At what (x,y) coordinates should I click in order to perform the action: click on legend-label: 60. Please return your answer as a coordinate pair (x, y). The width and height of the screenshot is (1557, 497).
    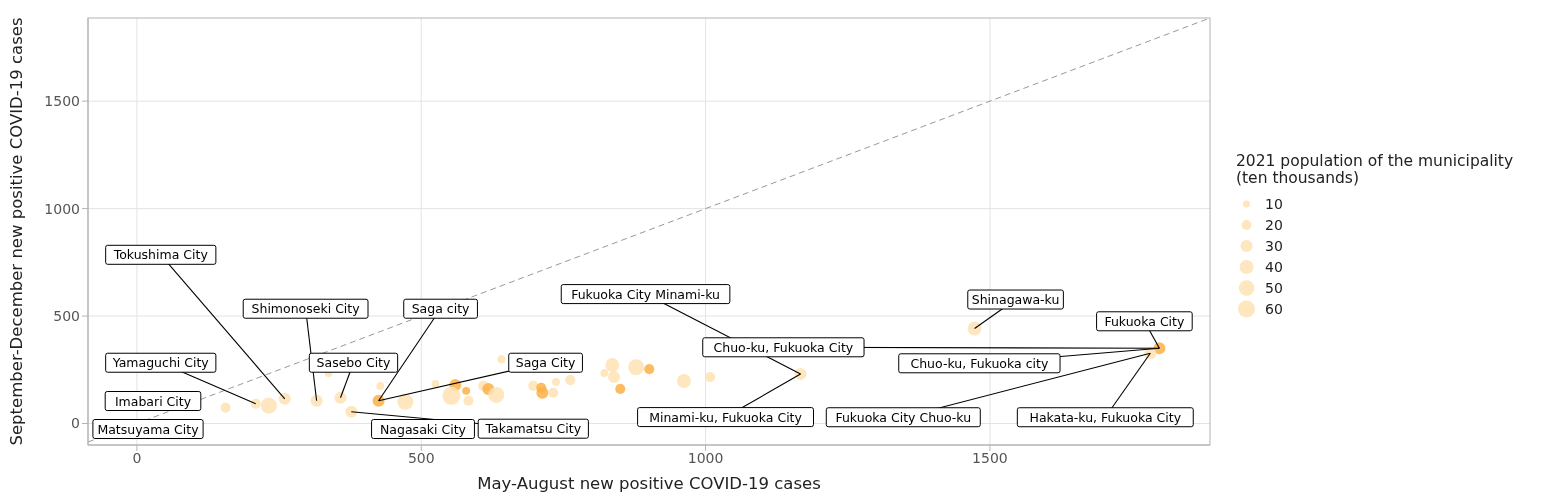
    Looking at the image, I should click on (1274, 308).